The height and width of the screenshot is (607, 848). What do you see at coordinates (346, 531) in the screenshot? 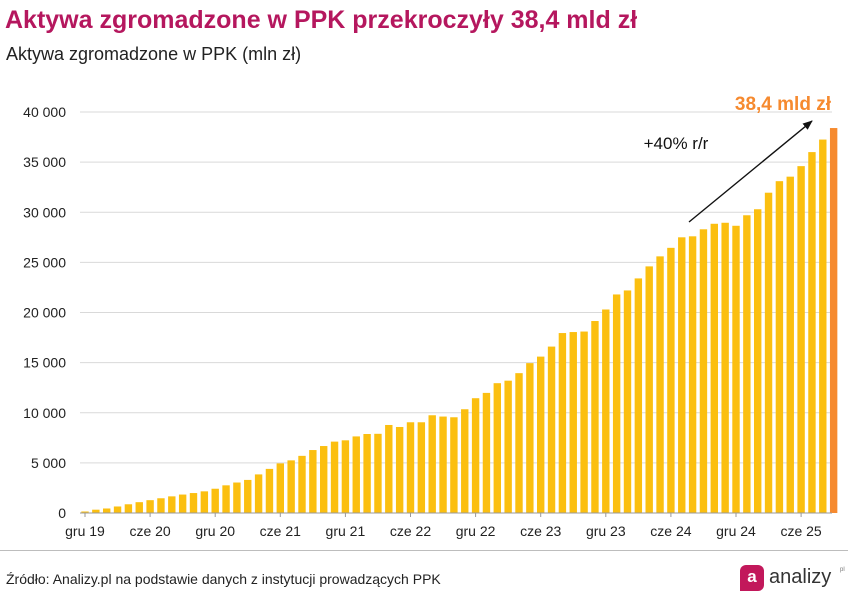
I see `x-tick-label: gru 21` at bounding box center [346, 531].